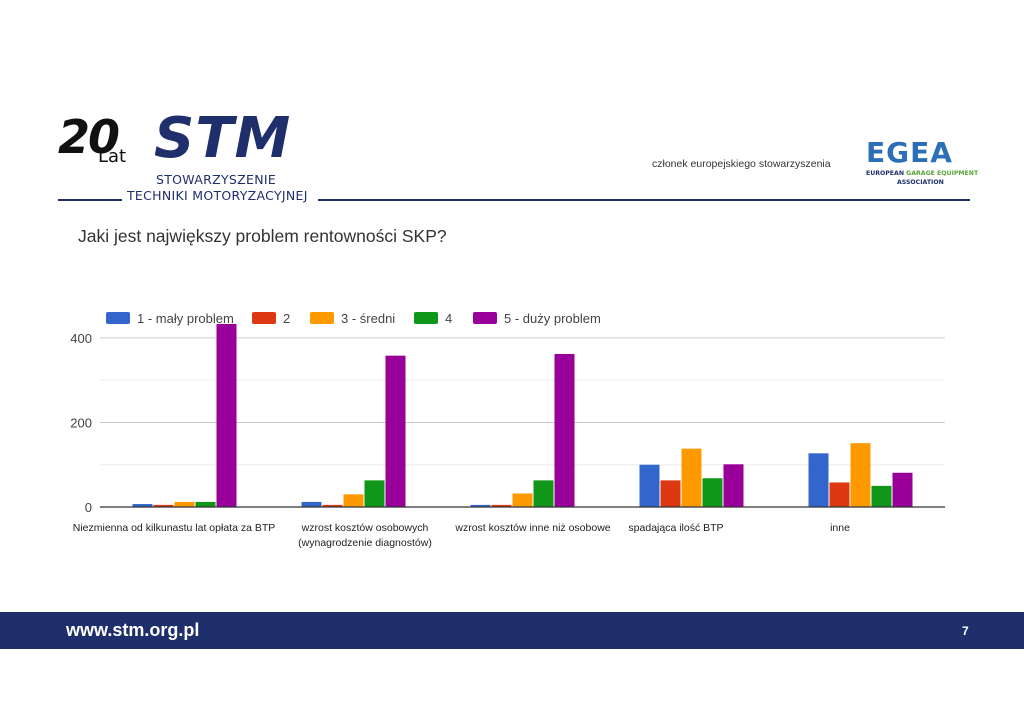 This screenshot has width=1024, height=724. I want to click on legend-label: 5 - duży problem, so click(552, 318).